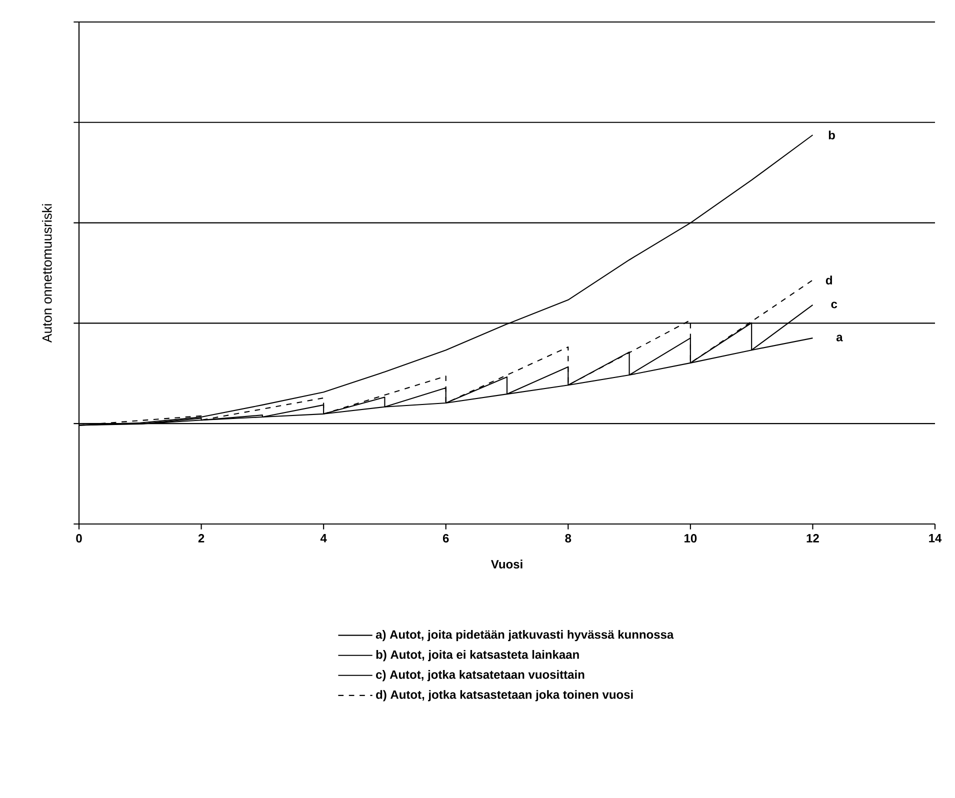 This screenshot has height=798, width=955. What do you see at coordinates (480, 676) in the screenshot?
I see `legend-label: c) Autot, jotka katsatetaan vuosittain` at bounding box center [480, 676].